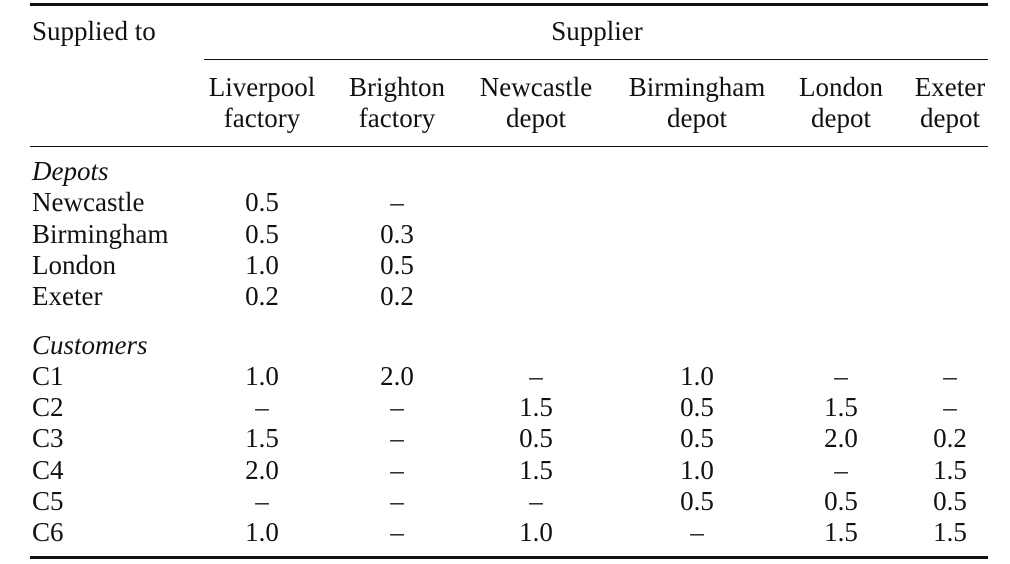  Describe the element at coordinates (950, 87) in the screenshot. I see `col-header-exeter-line1: Exeter` at that location.